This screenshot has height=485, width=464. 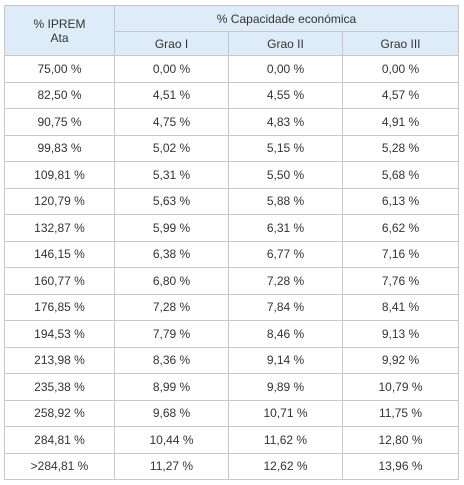 I want to click on grade-1-cell: 8,36 %, so click(x=171, y=360).